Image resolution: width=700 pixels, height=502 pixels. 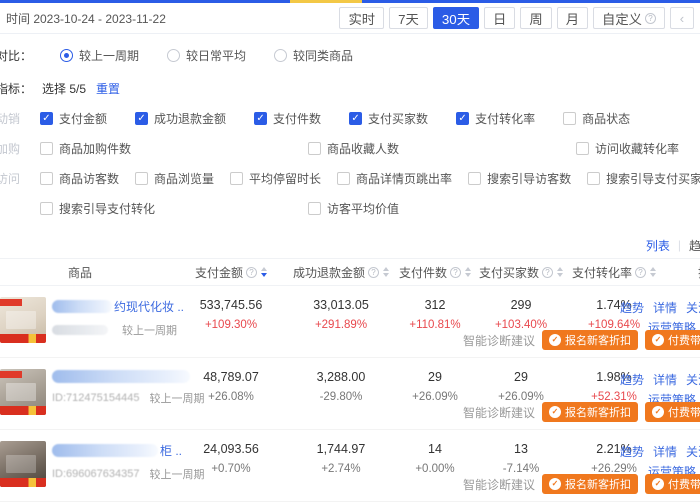 What do you see at coordinates (73, 118) in the screenshot?
I see `metric-pay-amount: 支付金额` at bounding box center [73, 118].